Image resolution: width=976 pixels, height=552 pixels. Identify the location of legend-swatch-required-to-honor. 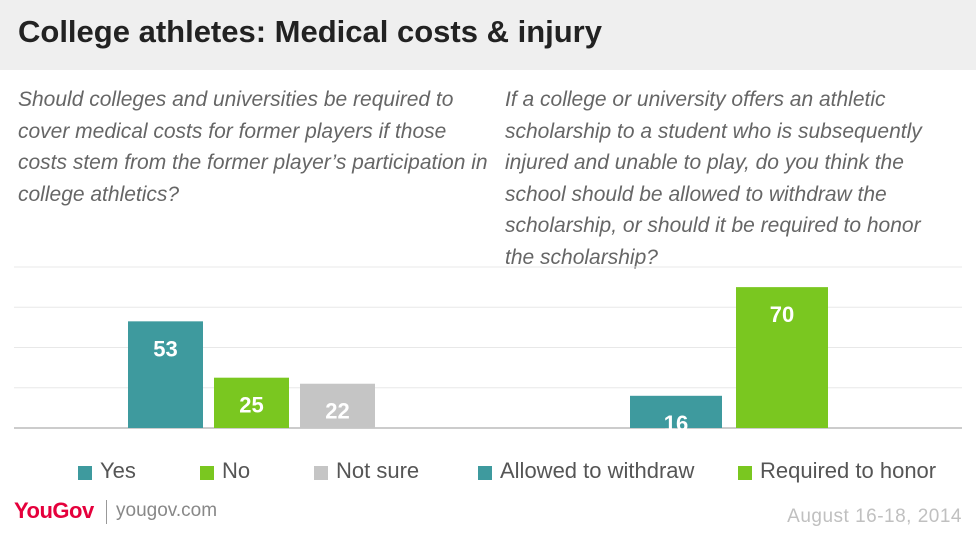
(745, 473).